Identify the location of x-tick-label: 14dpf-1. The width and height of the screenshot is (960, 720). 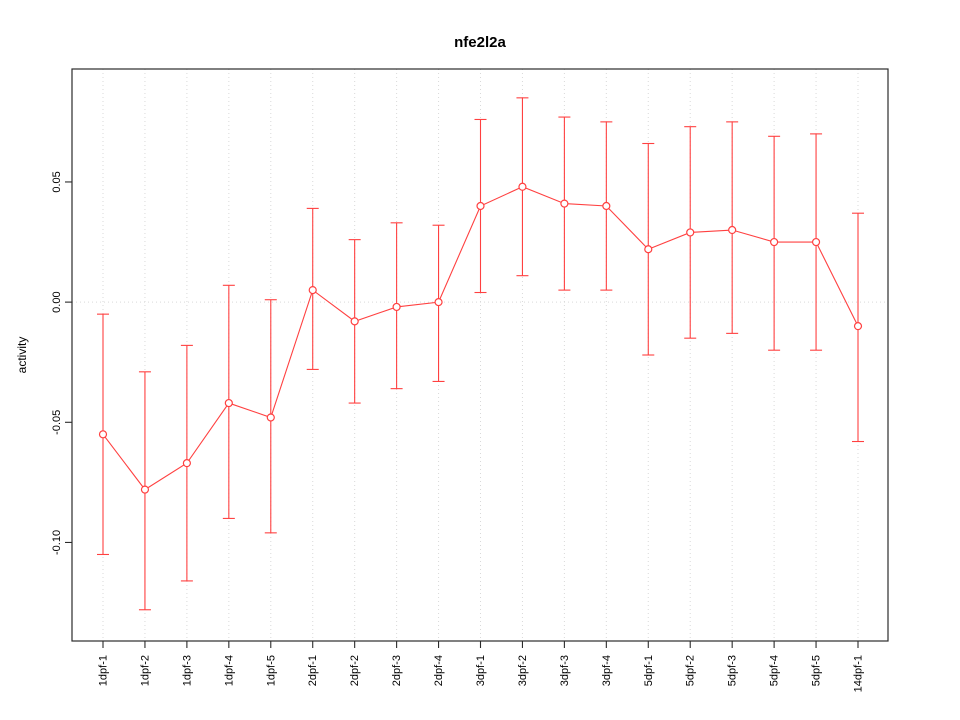
(859, 673).